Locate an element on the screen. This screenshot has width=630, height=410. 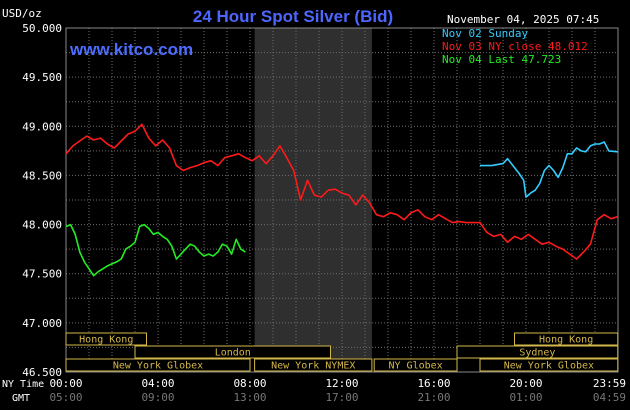
y-tick-label: 46.500 is located at coordinates (42, 372).